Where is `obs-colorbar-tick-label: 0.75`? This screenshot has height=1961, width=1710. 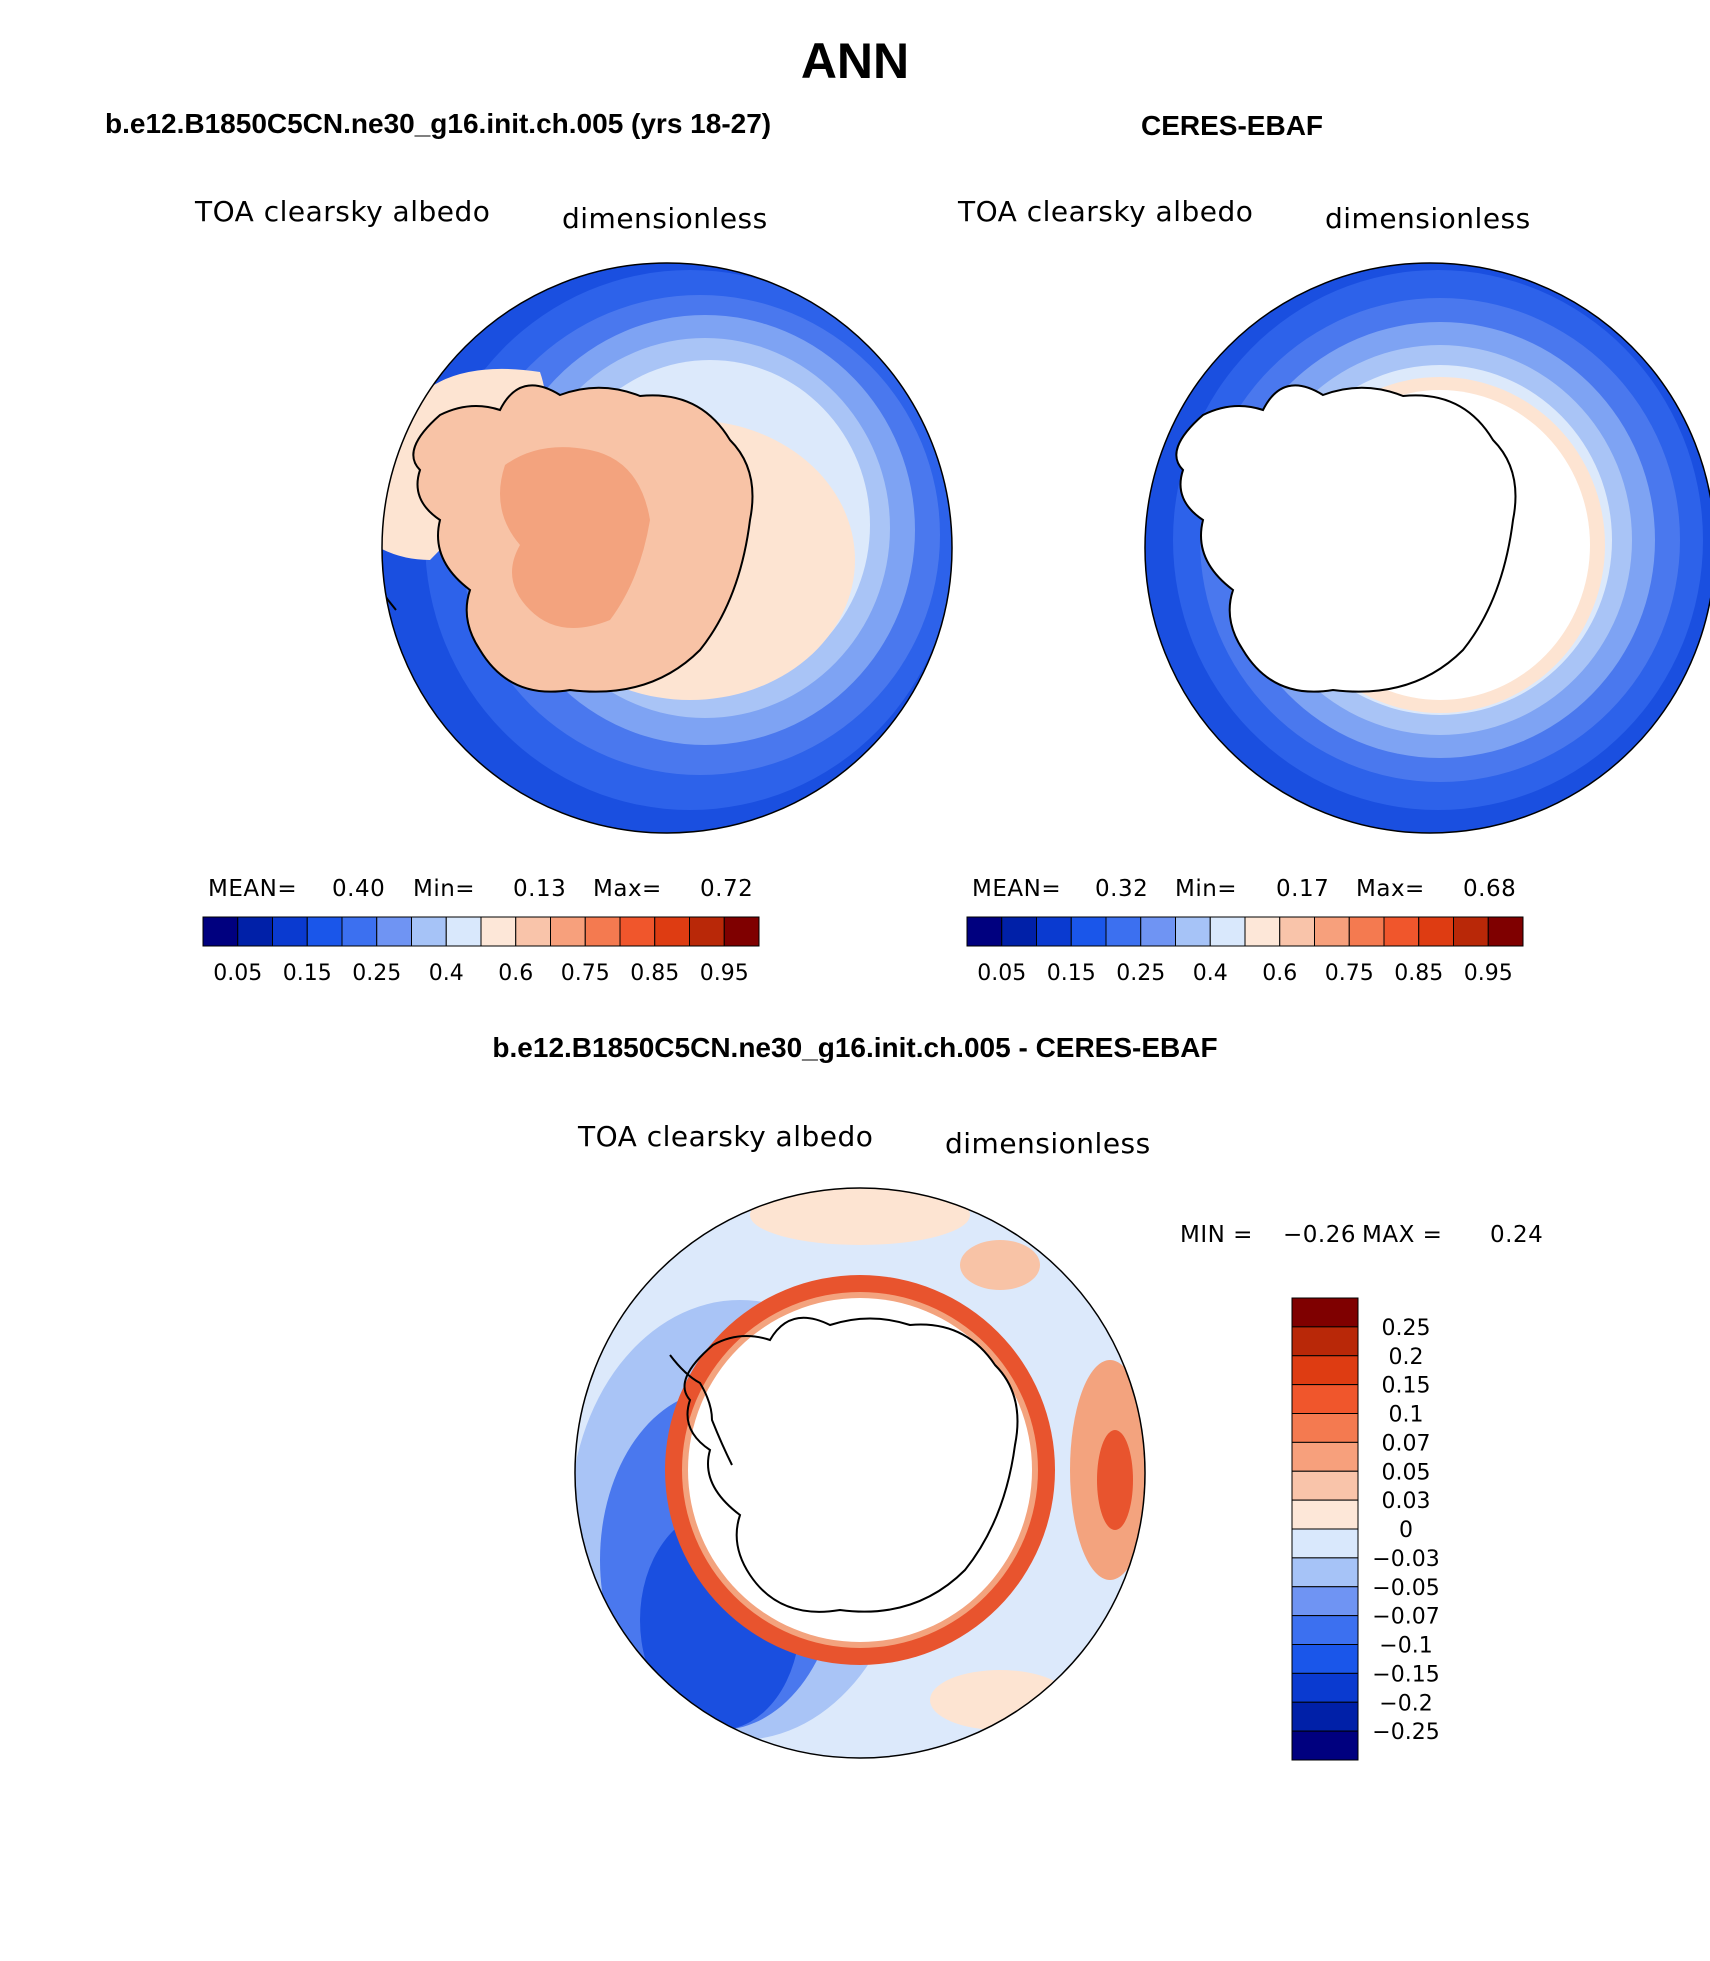 obs-colorbar-tick-label: 0.75 is located at coordinates (1349, 973).